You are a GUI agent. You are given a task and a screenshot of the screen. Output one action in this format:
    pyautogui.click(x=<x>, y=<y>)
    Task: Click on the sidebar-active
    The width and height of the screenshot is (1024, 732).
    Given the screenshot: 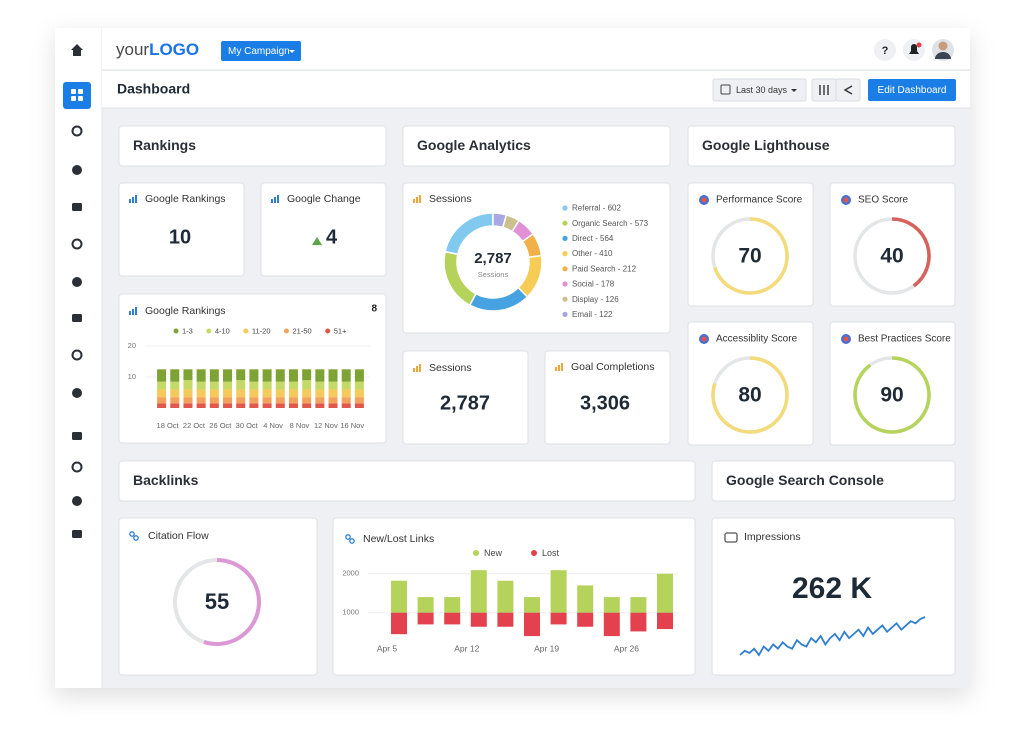 What is the action you would take?
    pyautogui.click(x=77, y=95)
    